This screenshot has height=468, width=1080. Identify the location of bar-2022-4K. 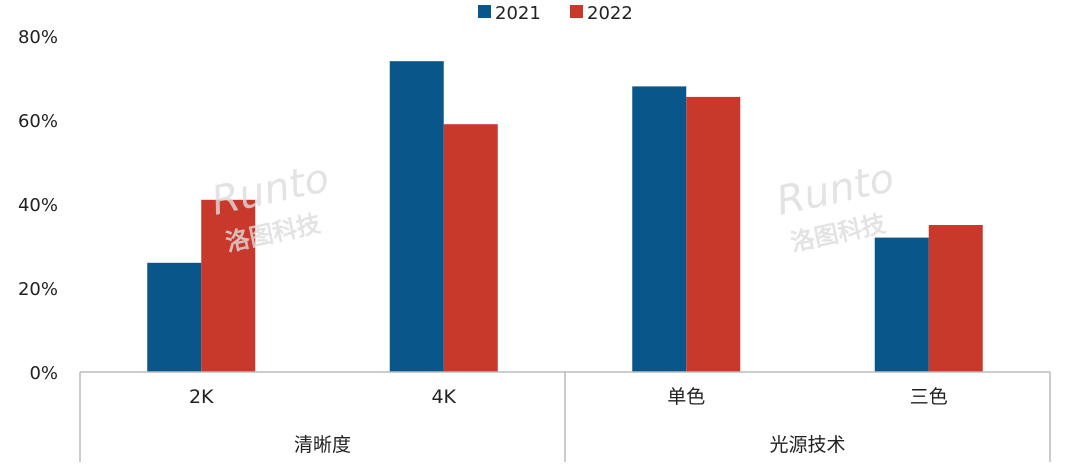
(470, 248).